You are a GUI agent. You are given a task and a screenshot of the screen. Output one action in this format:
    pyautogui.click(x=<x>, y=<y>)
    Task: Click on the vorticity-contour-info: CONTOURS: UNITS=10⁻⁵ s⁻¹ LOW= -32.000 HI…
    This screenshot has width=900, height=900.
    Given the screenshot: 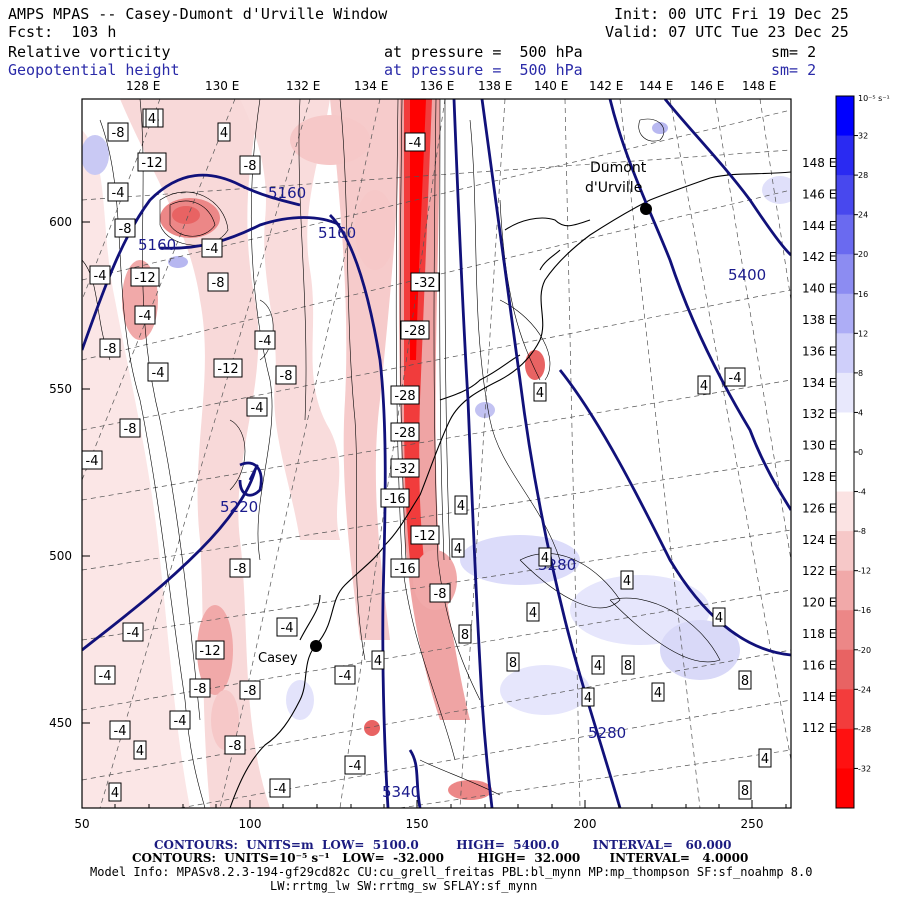 What is the action you would take?
    pyautogui.click(x=440, y=858)
    